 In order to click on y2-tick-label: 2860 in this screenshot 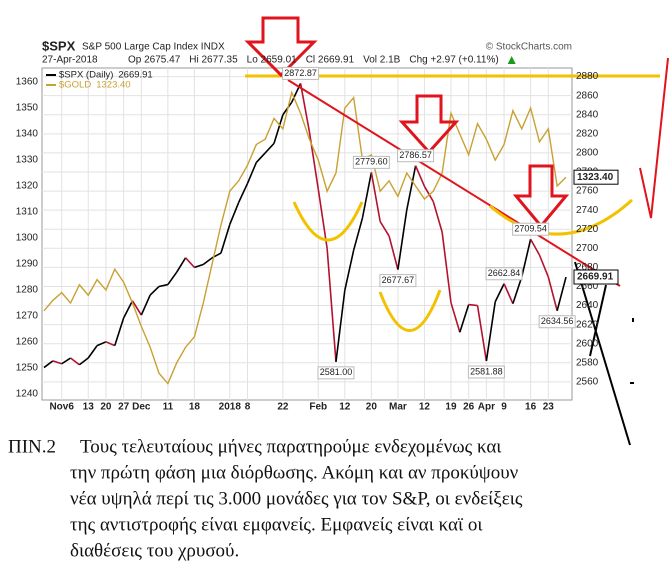, I will do `click(587, 95)`.